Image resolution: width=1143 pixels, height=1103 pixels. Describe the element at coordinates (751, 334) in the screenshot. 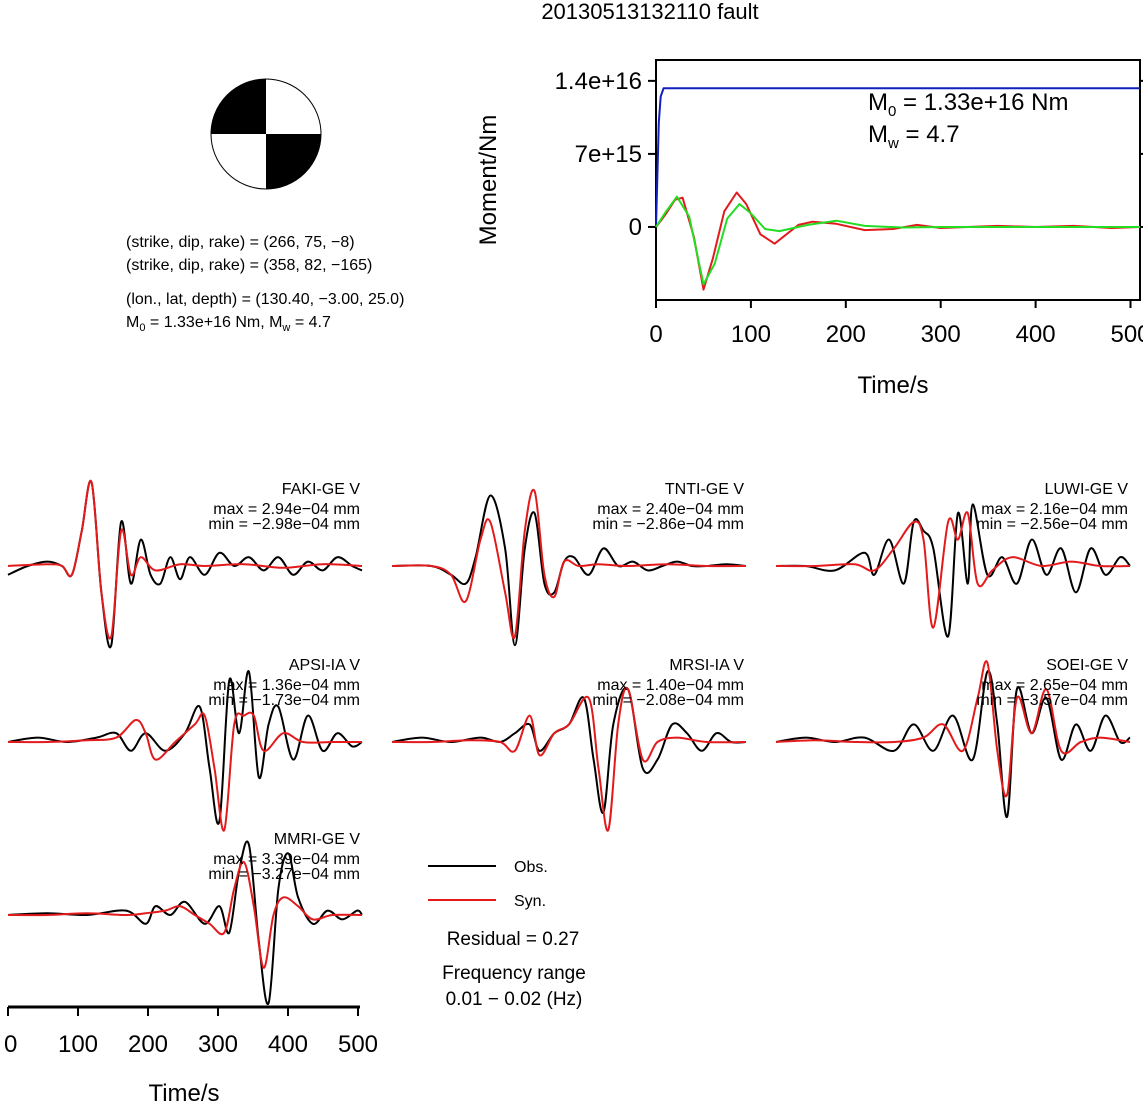

I see `stf-xtick-label: 100` at that location.